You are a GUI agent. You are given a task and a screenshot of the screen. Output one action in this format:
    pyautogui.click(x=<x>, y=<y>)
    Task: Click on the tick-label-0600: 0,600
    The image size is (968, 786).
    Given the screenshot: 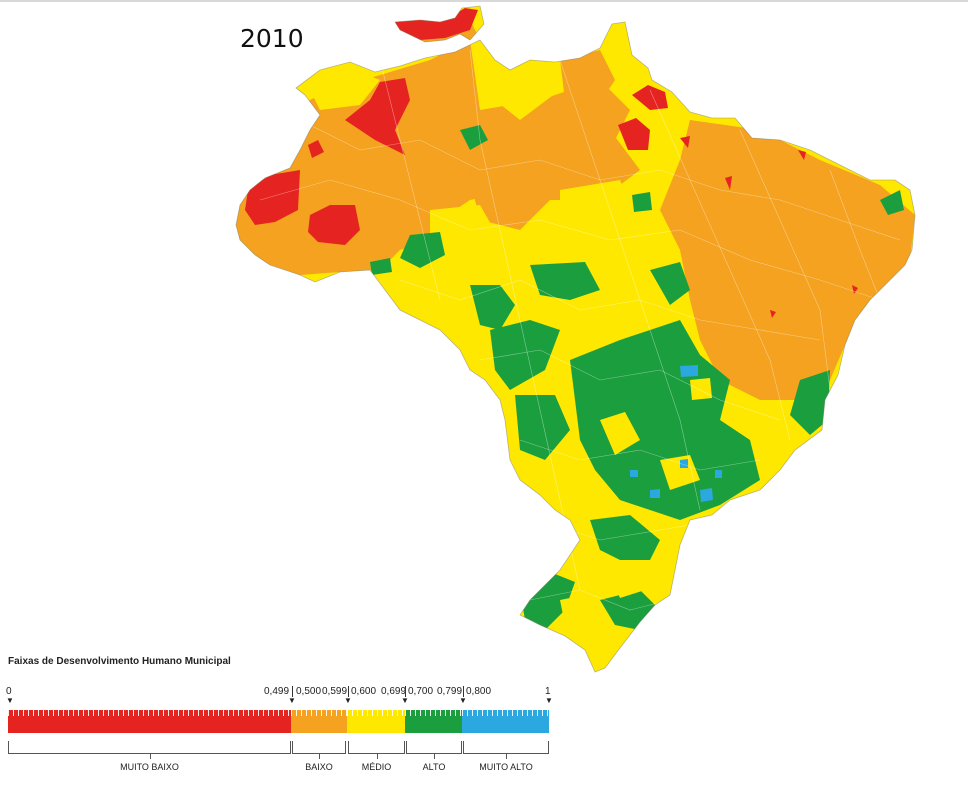 What is the action you would take?
    pyautogui.click(x=364, y=691)
    